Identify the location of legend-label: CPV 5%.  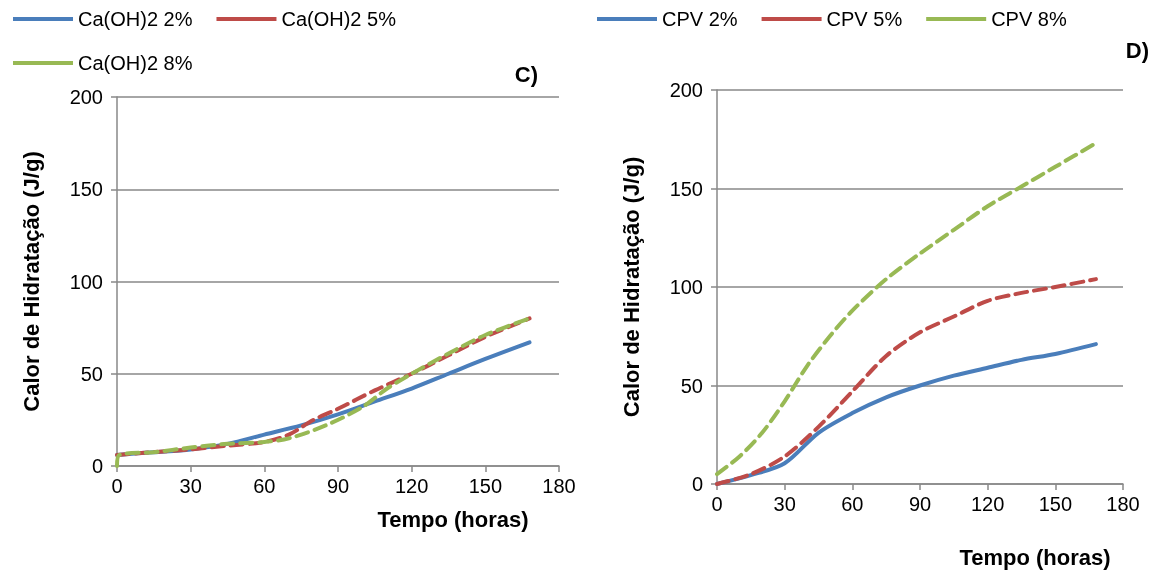
(864, 19).